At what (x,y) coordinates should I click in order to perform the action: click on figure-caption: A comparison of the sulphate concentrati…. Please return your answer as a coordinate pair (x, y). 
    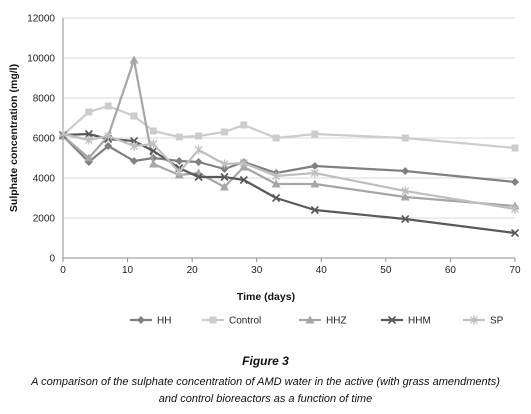
    Looking at the image, I should click on (265, 391).